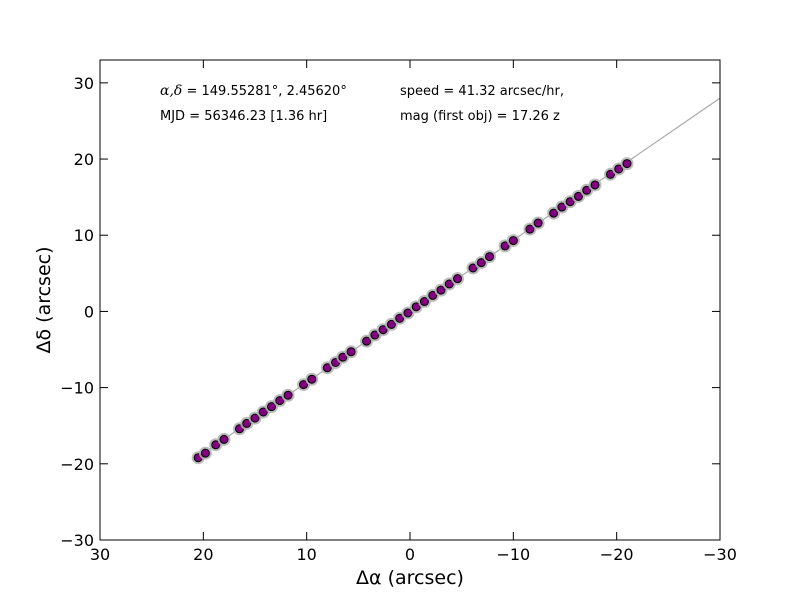 Image resolution: width=800 pixels, height=600 pixels. What do you see at coordinates (617, 554) in the screenshot?
I see `x-tick-label: −20` at bounding box center [617, 554].